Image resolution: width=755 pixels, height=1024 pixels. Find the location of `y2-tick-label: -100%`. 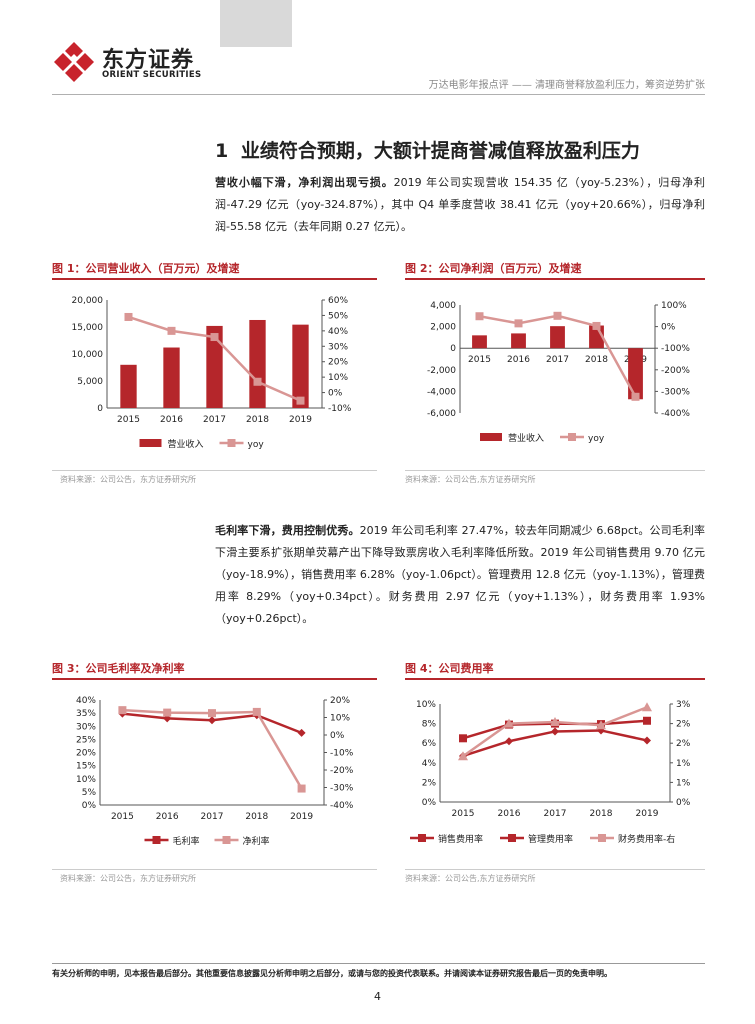

y2-tick-label: -100% is located at coordinates (675, 349).